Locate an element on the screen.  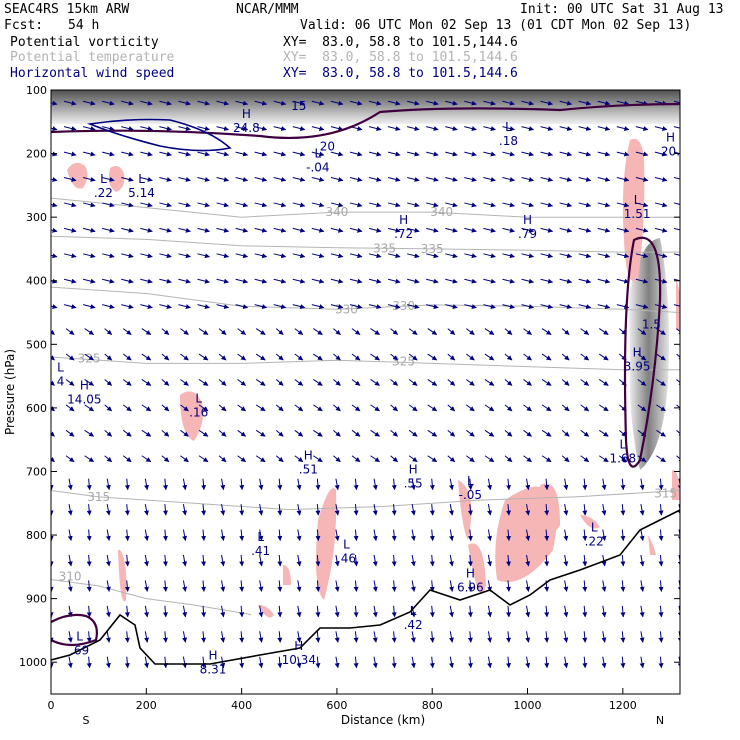
extremum-value-7: .79 is located at coordinates (527, 234).